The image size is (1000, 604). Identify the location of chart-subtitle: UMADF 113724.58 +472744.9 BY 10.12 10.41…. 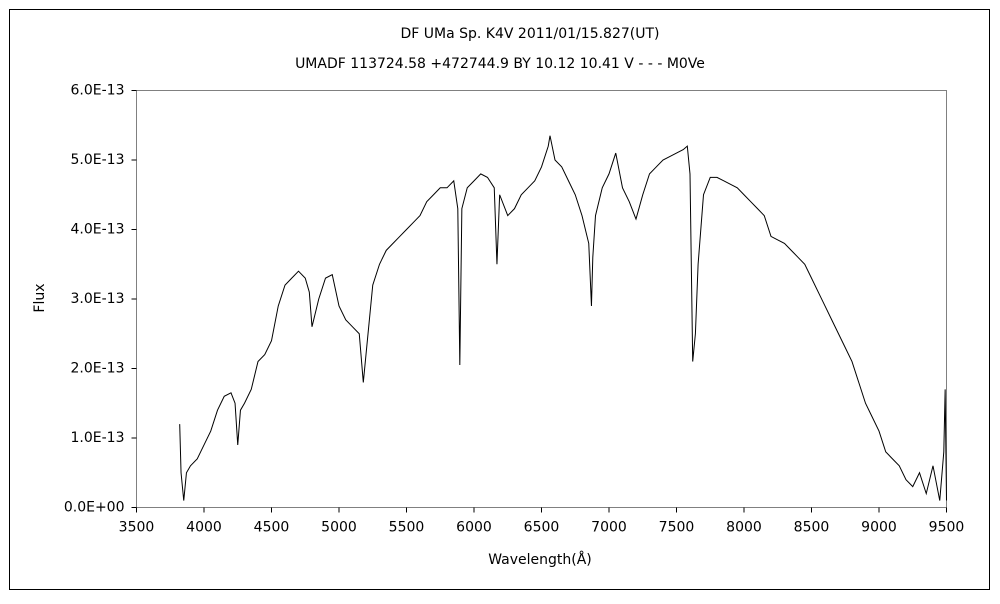
(500, 64).